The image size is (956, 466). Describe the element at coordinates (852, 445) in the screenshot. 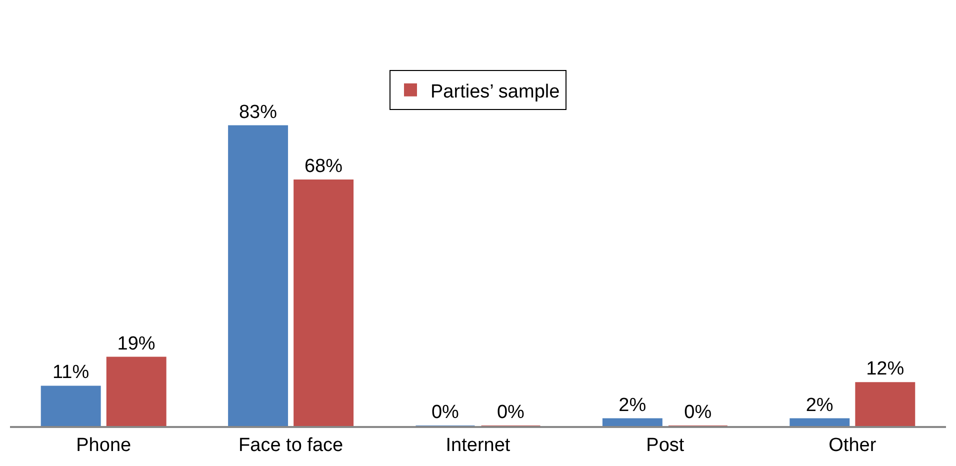

I see `x-tick-label: Other` at that location.